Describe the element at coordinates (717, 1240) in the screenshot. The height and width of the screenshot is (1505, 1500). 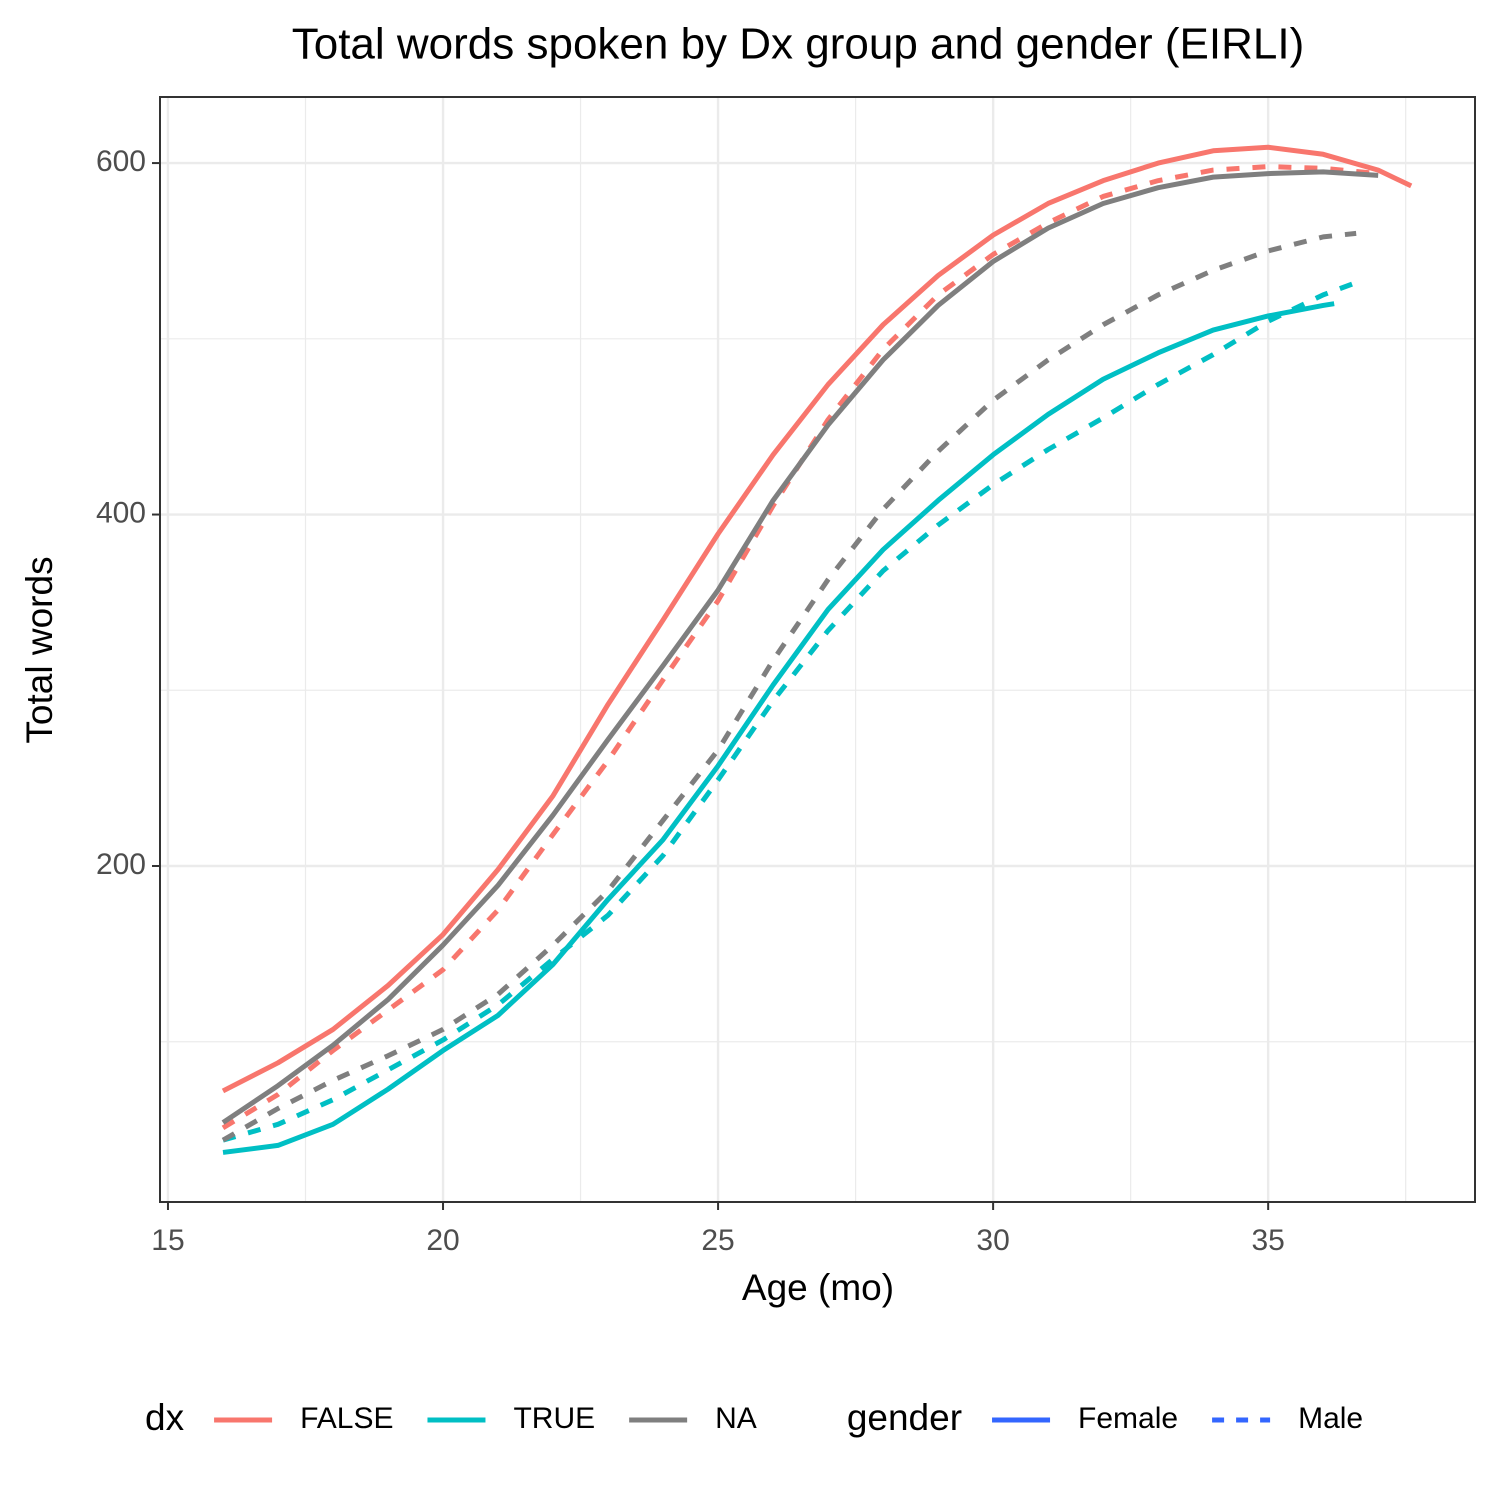
I see `x-tick-label: 25` at that location.